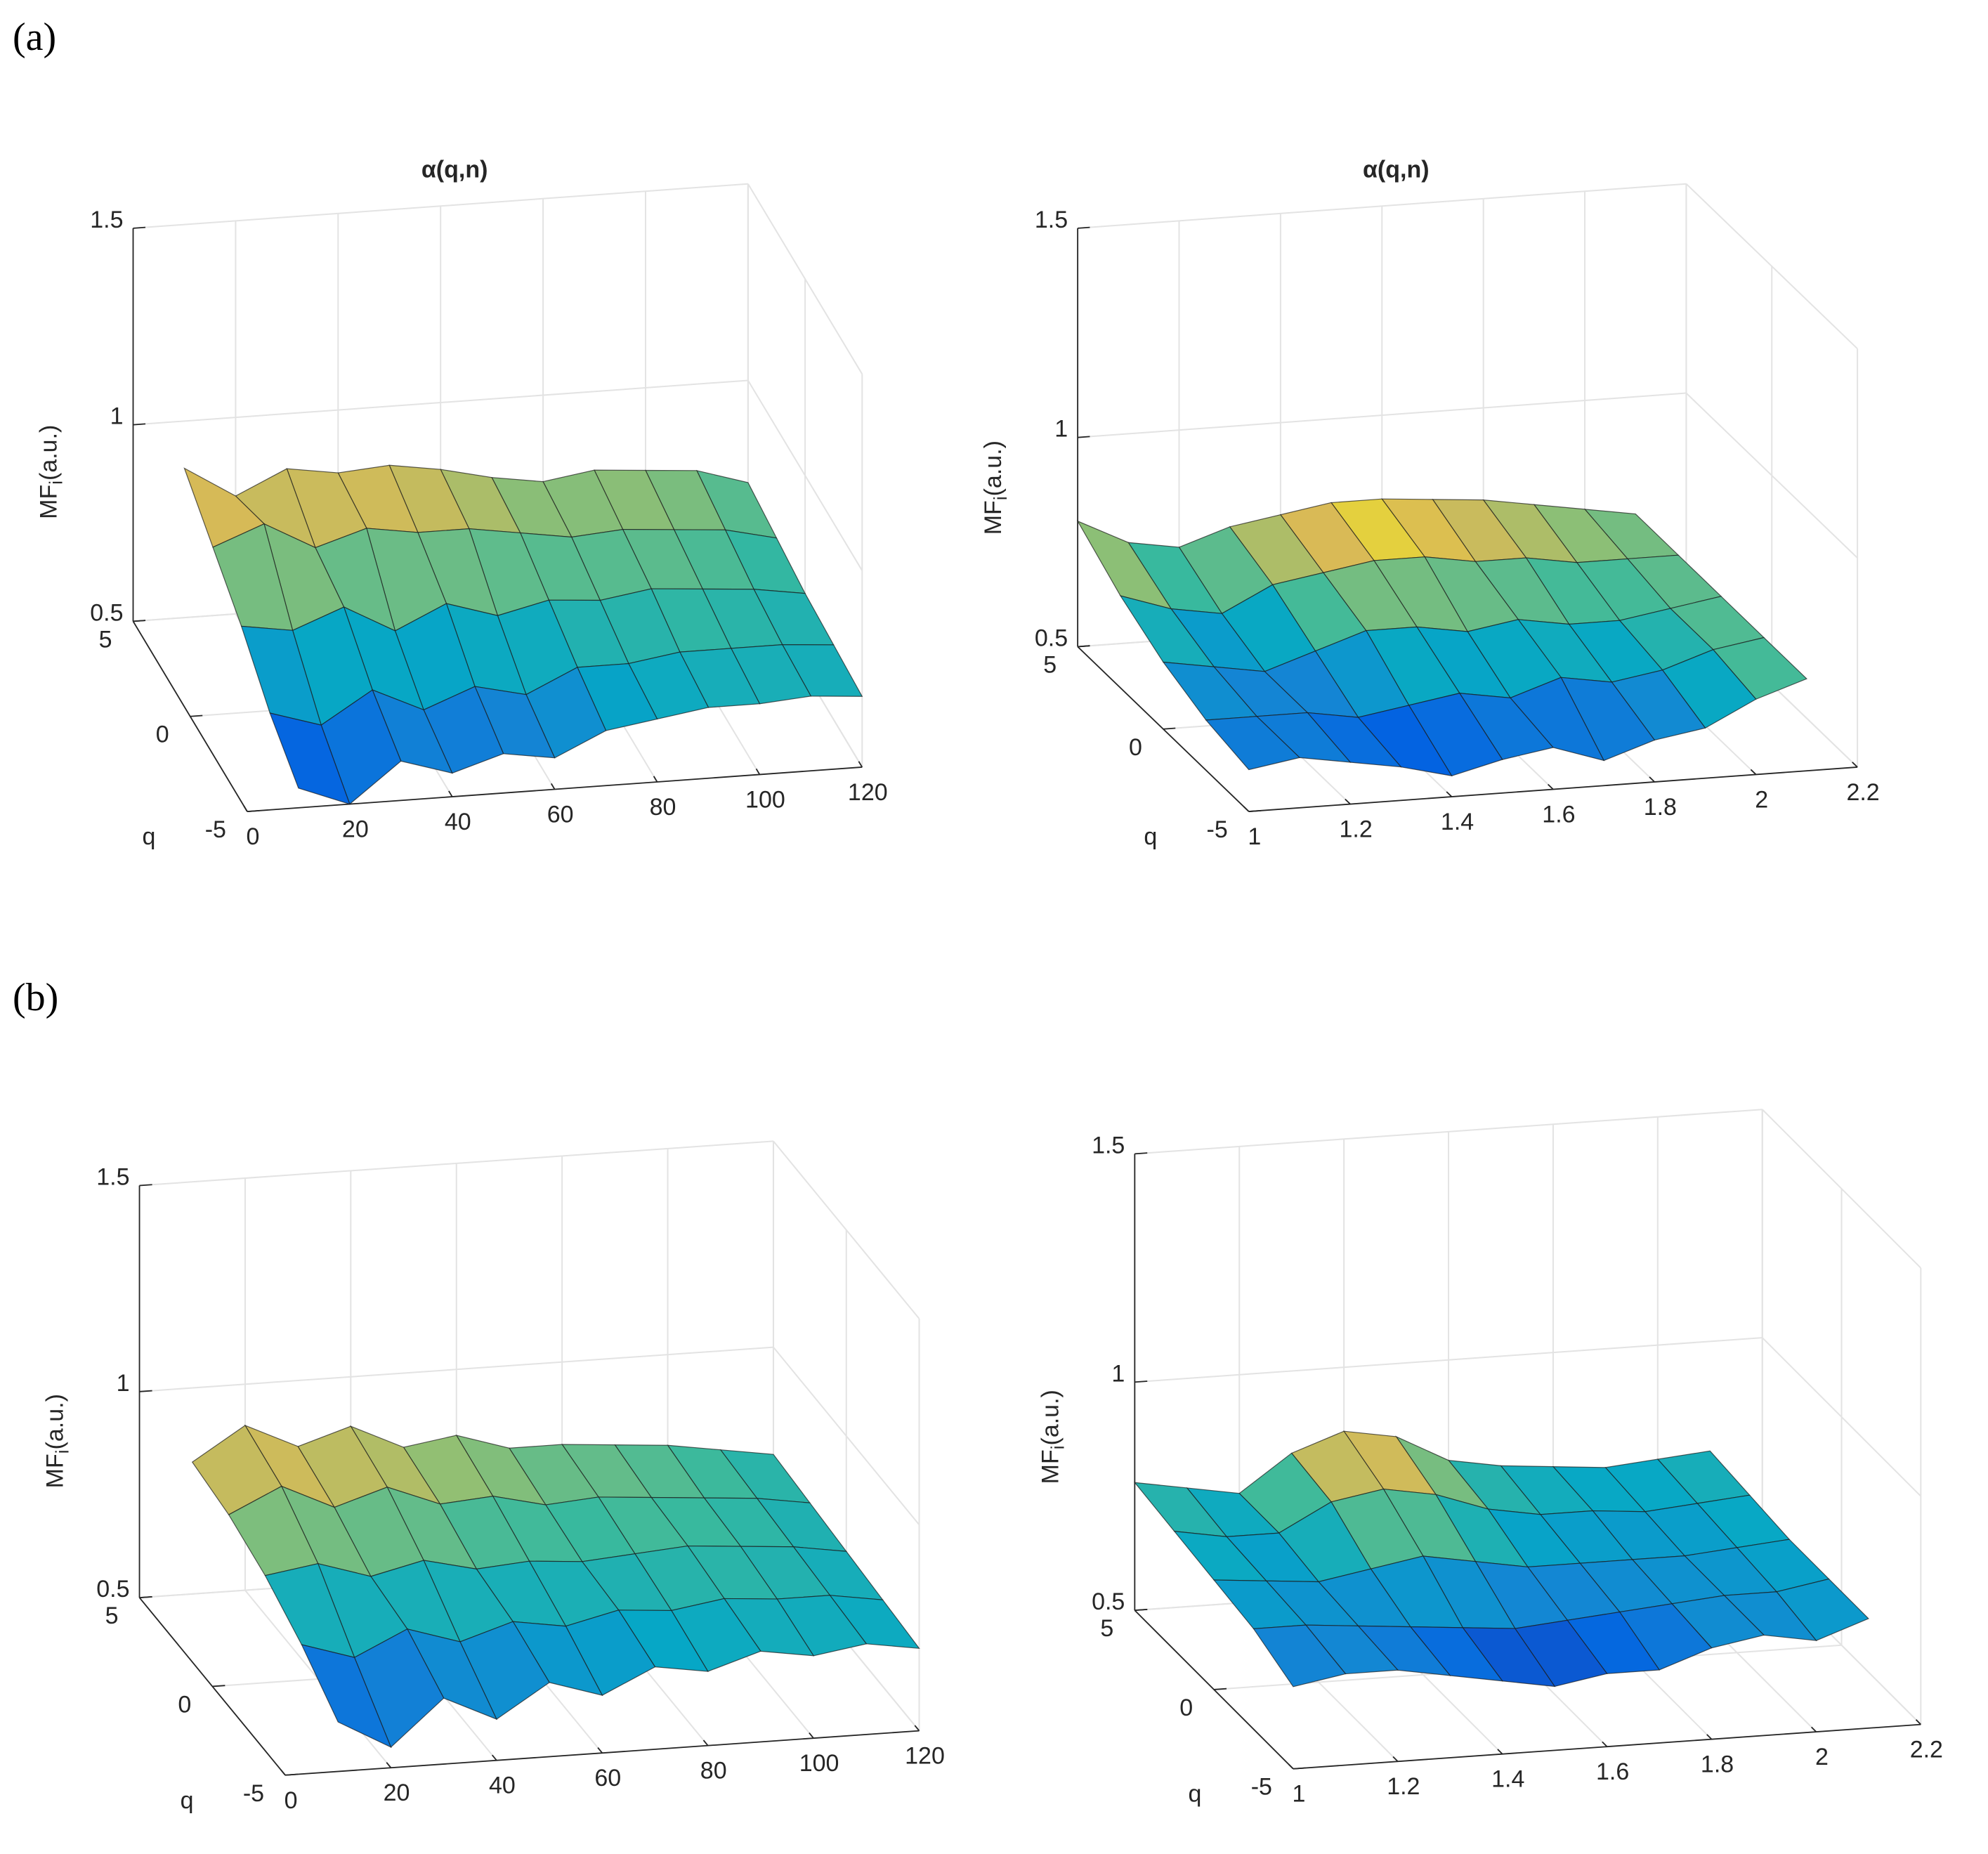 Image resolution: width=1988 pixels, height=1854 pixels. Describe the element at coordinates (1217, 829) in the screenshot. I see `y-tick-label: -5` at that location.